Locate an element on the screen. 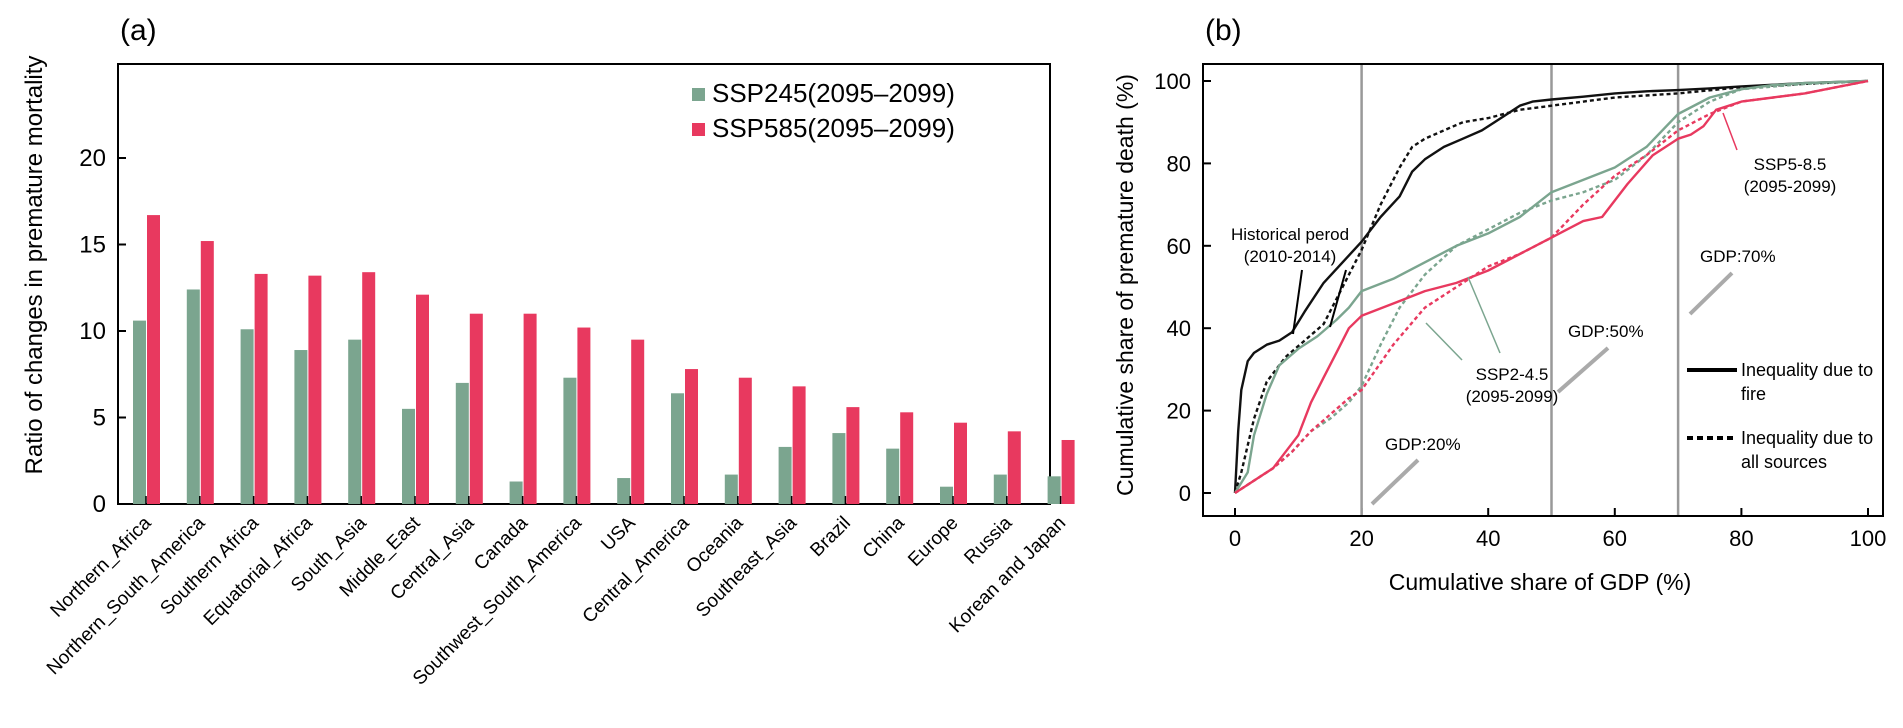  annotation-historical-line1: Historical perod is located at coordinates (1290, 234).